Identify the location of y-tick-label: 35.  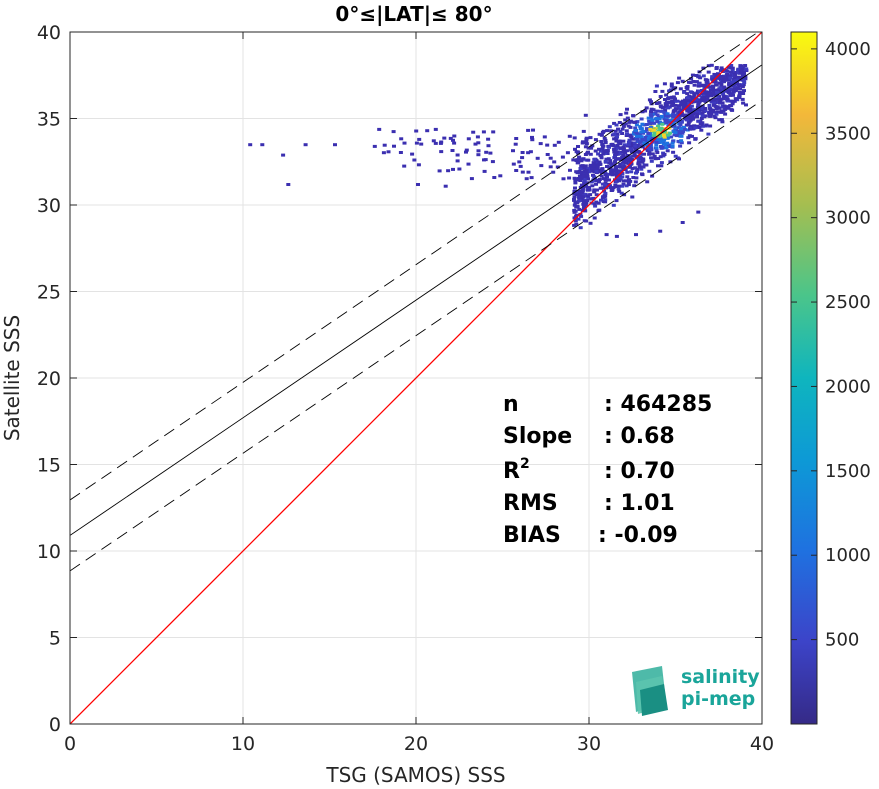
(49, 120).